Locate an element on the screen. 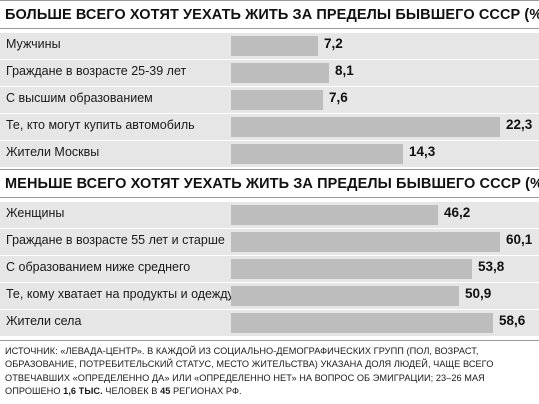  bar-row: Женщины 46,2 is located at coordinates (269, 215).